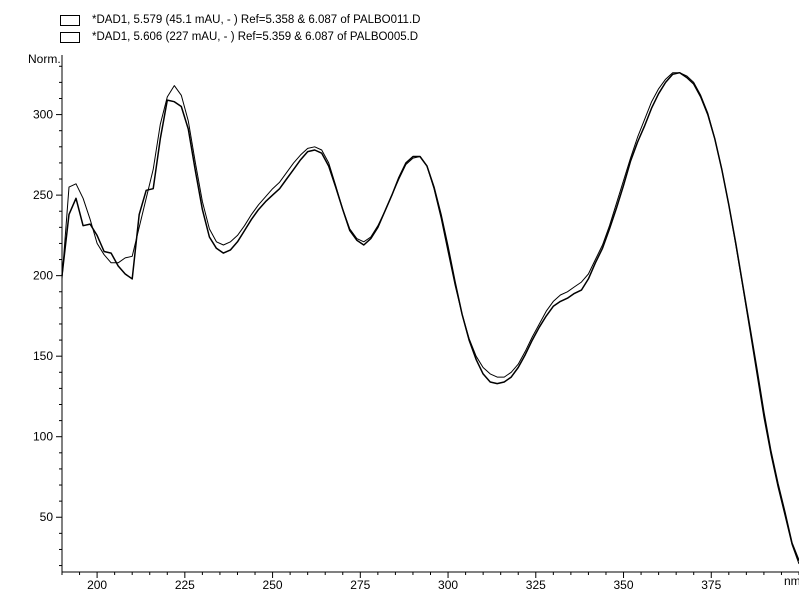 This screenshot has height=590, width=799. Describe the element at coordinates (536, 584) in the screenshot. I see `x-tick-label: 325` at that location.